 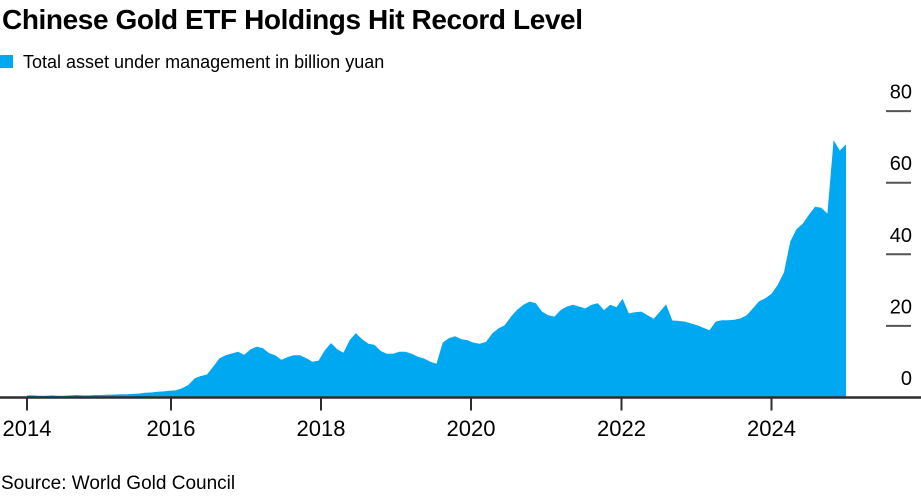 I want to click on y-tick-label: 60, so click(x=901, y=164).